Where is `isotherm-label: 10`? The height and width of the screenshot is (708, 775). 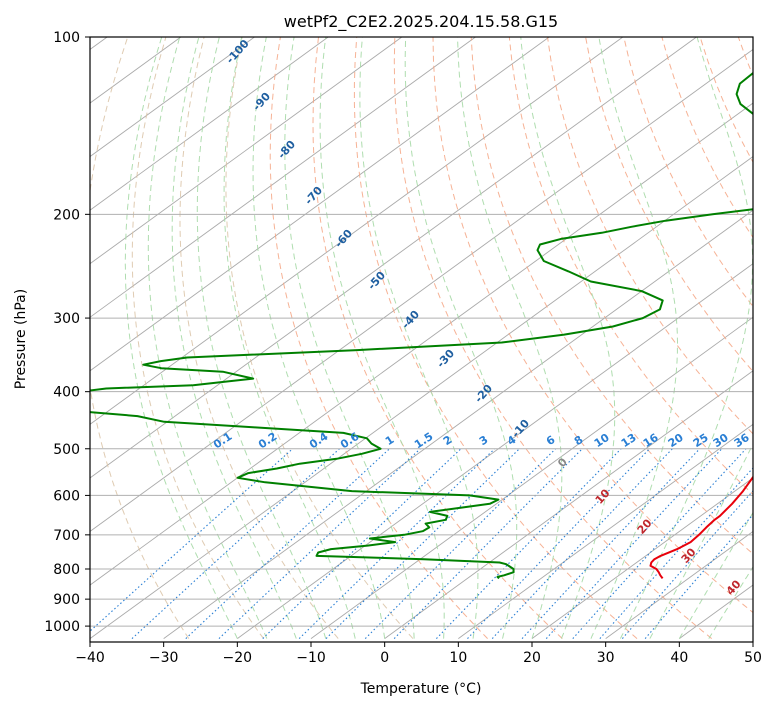 isotherm-label: 10 is located at coordinates (603, 496).